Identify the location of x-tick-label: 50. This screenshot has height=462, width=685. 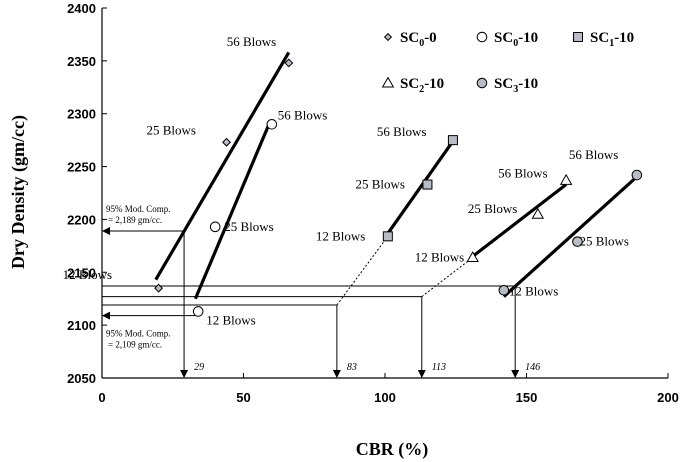
(243, 397).